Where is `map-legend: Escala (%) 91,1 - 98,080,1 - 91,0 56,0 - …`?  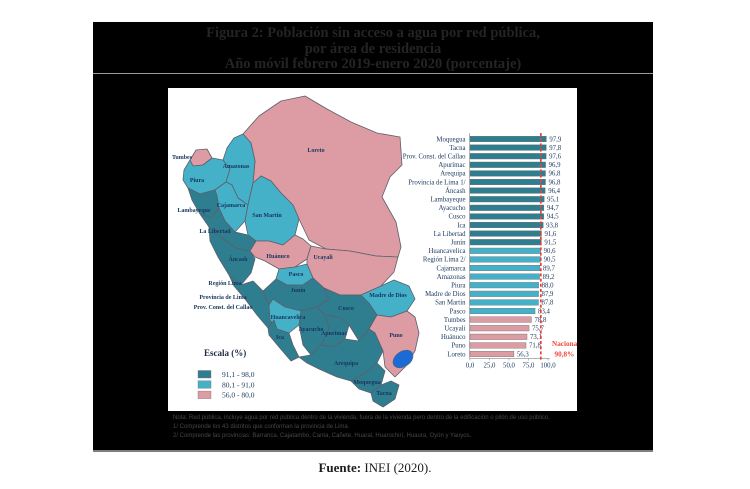
map-legend: Escala (%) 91,1 - 98,080,1 - 91,0 56,0 - … is located at coordinates (226, 374).